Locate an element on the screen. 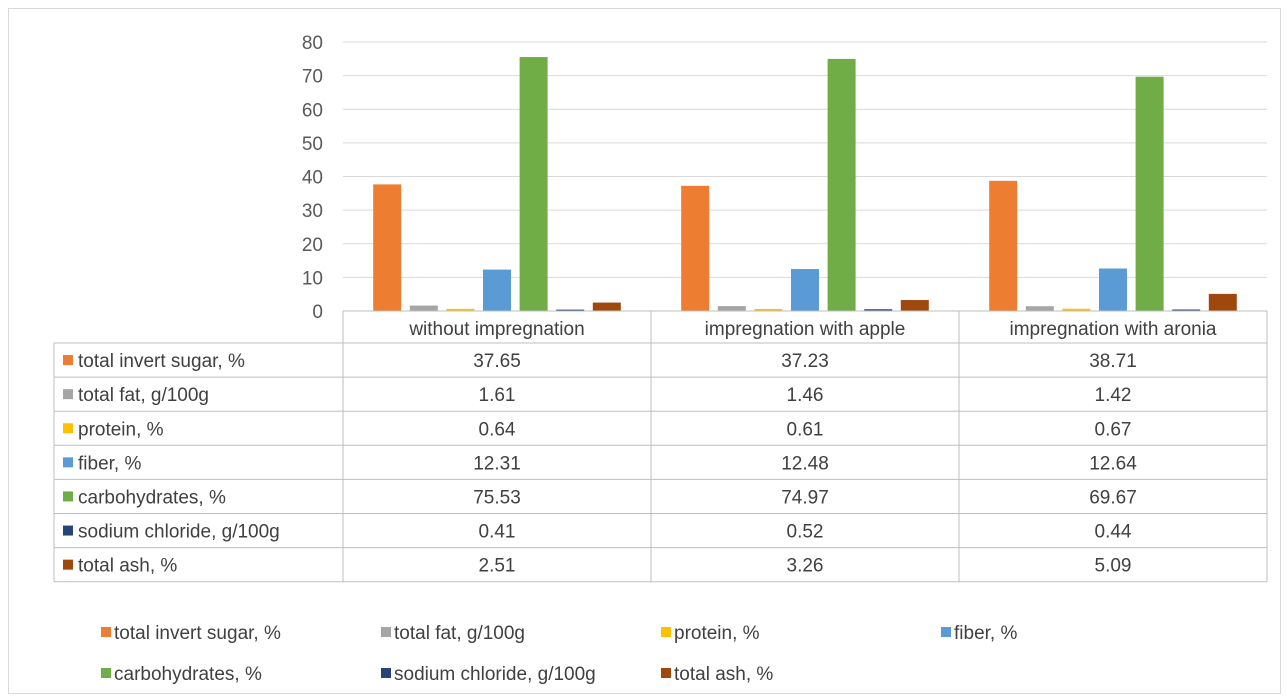 This screenshot has width=1287, height=697. data-label: 0.67 is located at coordinates (1113, 429).